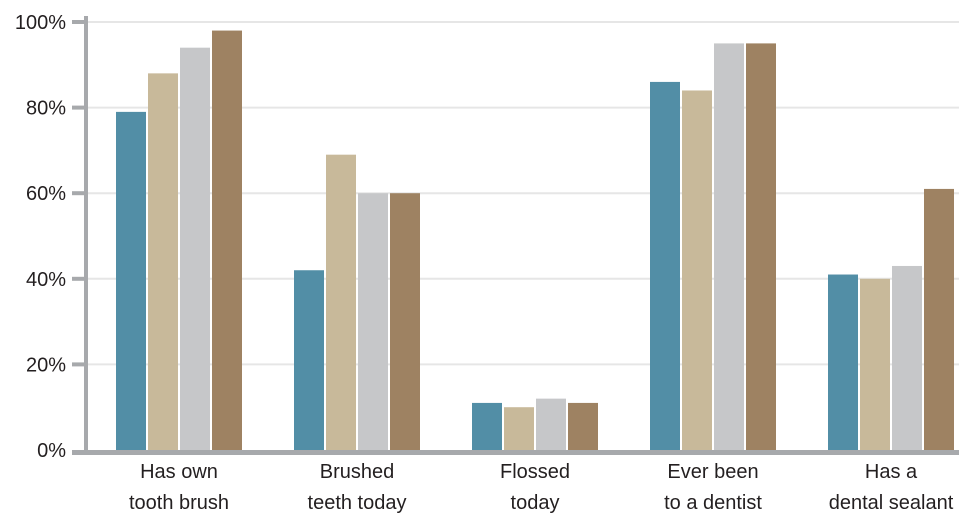 The image size is (959, 519). Describe the element at coordinates (891, 503) in the screenshot. I see `x-tick-label: dental sealant` at that location.